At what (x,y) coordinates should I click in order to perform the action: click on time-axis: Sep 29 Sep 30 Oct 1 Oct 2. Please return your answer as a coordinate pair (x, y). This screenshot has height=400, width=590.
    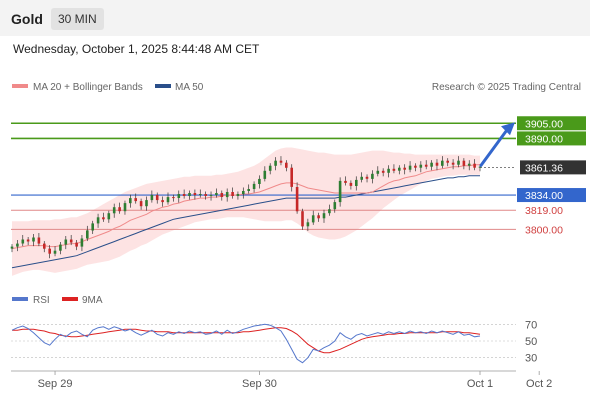
    Looking at the image, I should click on (281, 380).